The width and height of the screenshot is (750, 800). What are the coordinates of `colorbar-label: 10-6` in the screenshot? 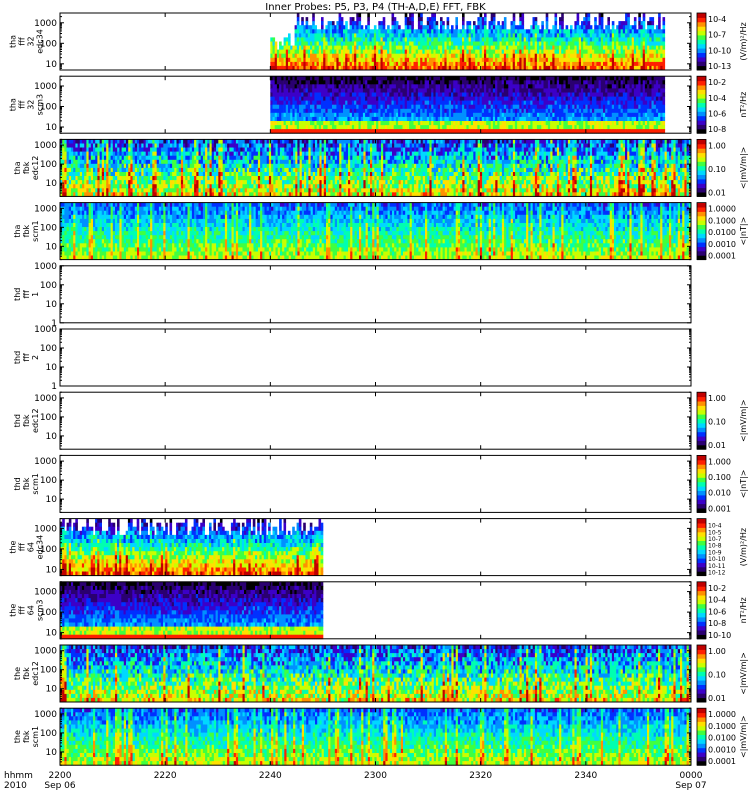 It's located at (717, 114).